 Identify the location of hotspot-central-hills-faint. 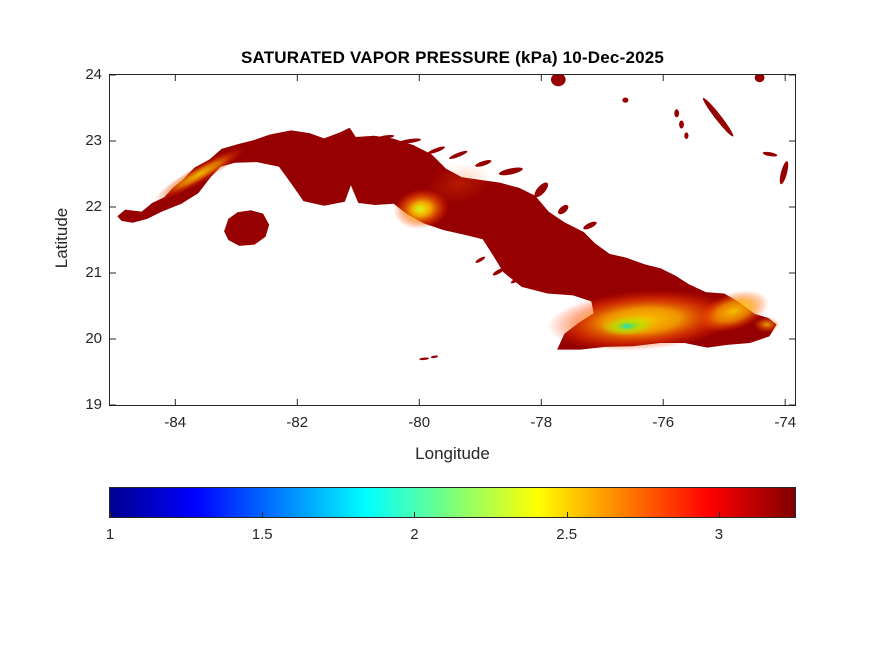
(459, 183).